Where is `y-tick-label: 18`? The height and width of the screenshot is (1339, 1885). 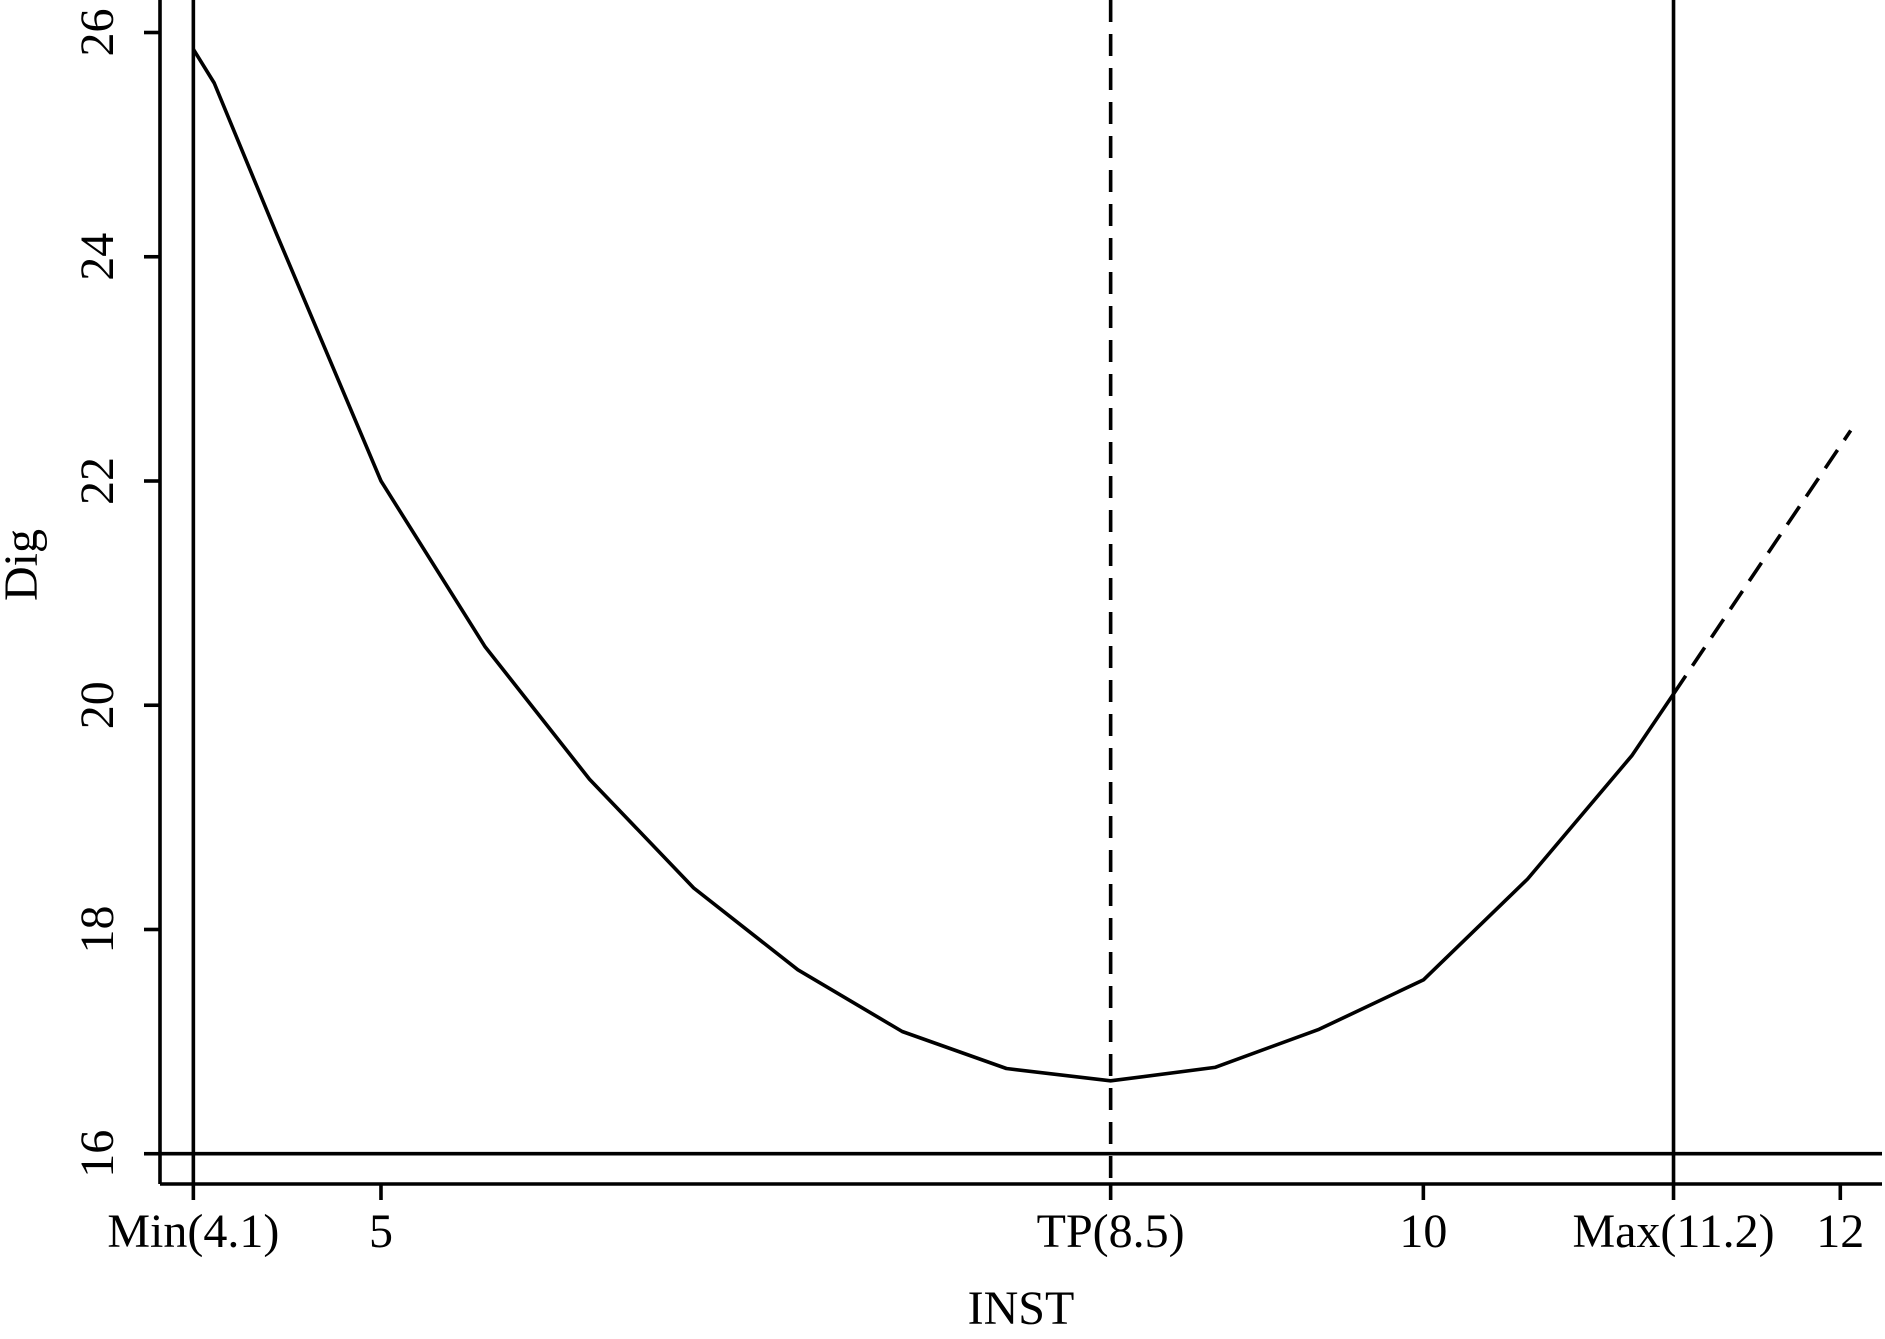 y-tick-label: 18 is located at coordinates (97, 929).